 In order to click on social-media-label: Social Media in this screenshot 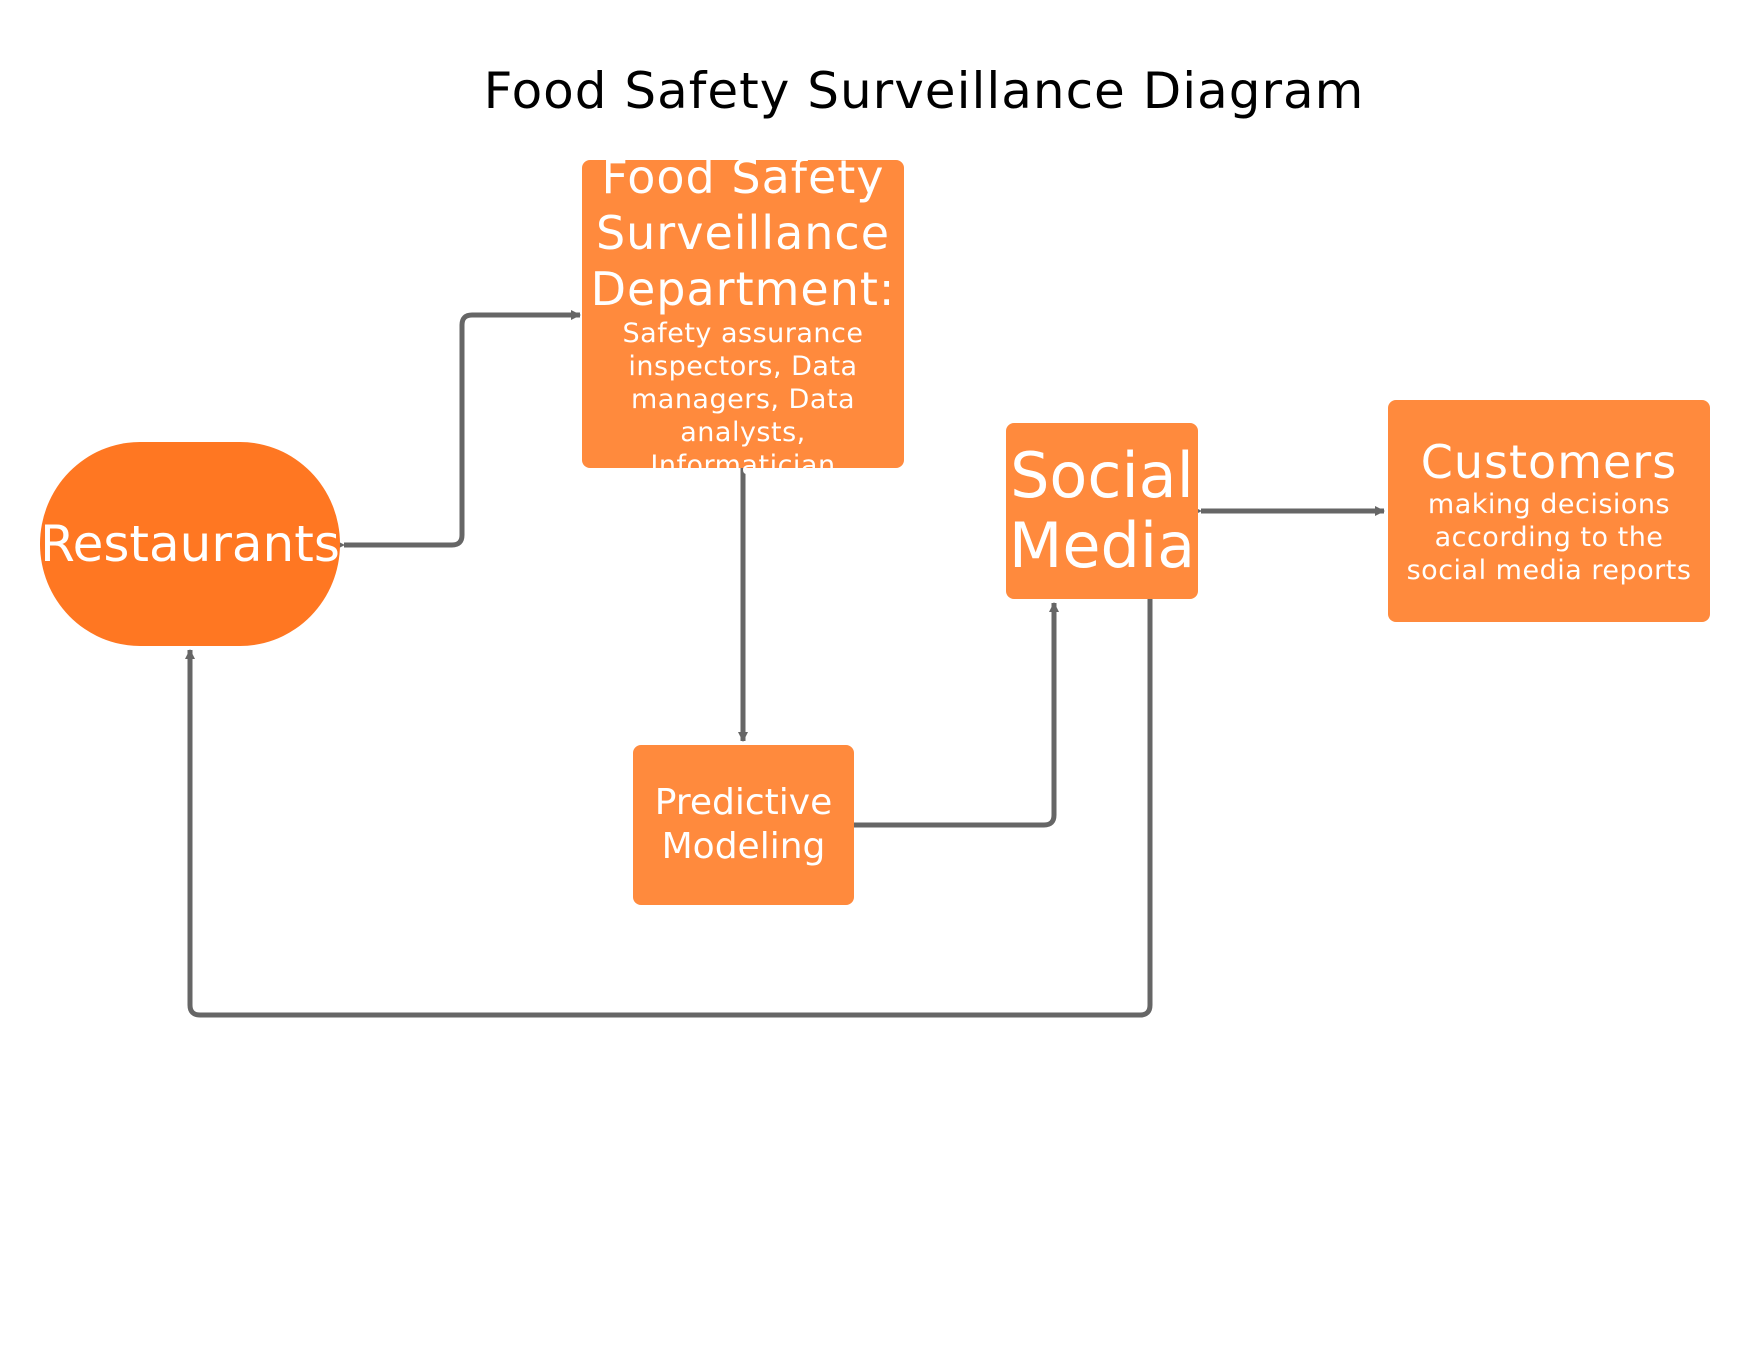, I will do `click(1102, 510)`.